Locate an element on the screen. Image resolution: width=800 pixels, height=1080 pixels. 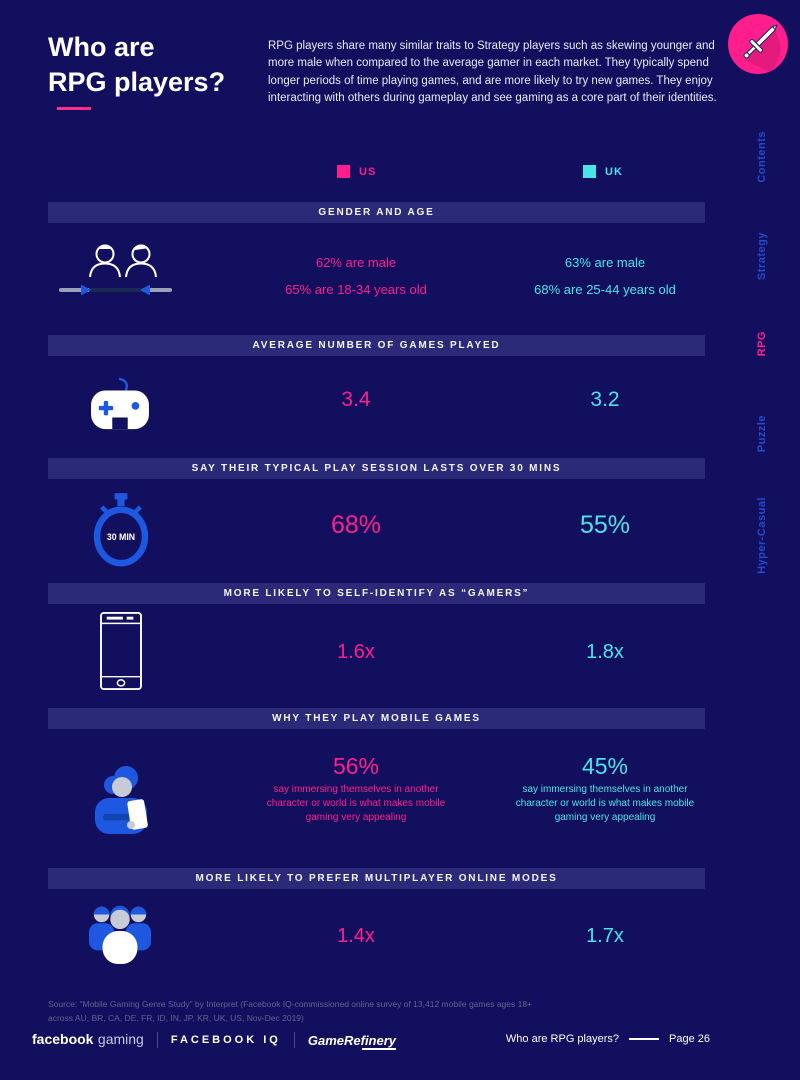
footer-logos: facebook gaming FACEBOOK IQ GameRefinery is located at coordinates (214, 1040).